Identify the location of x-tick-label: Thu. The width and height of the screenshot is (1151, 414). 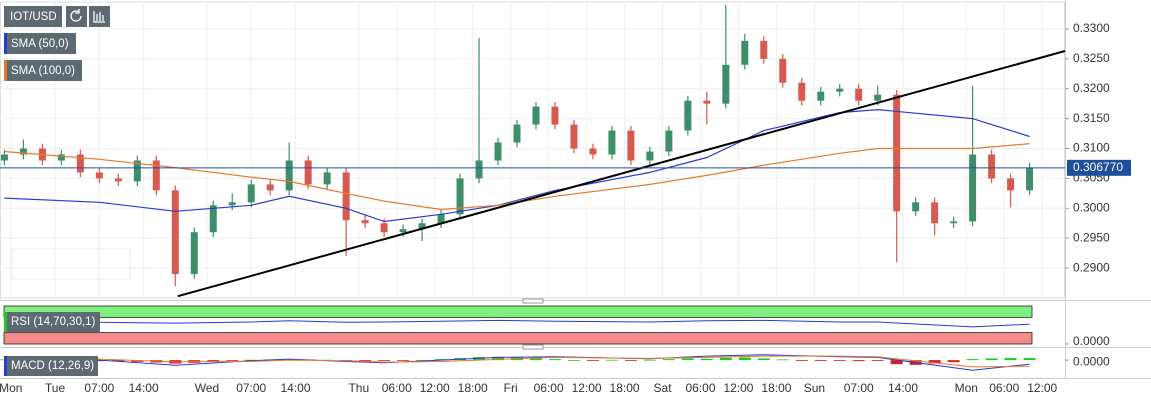
(358, 388).